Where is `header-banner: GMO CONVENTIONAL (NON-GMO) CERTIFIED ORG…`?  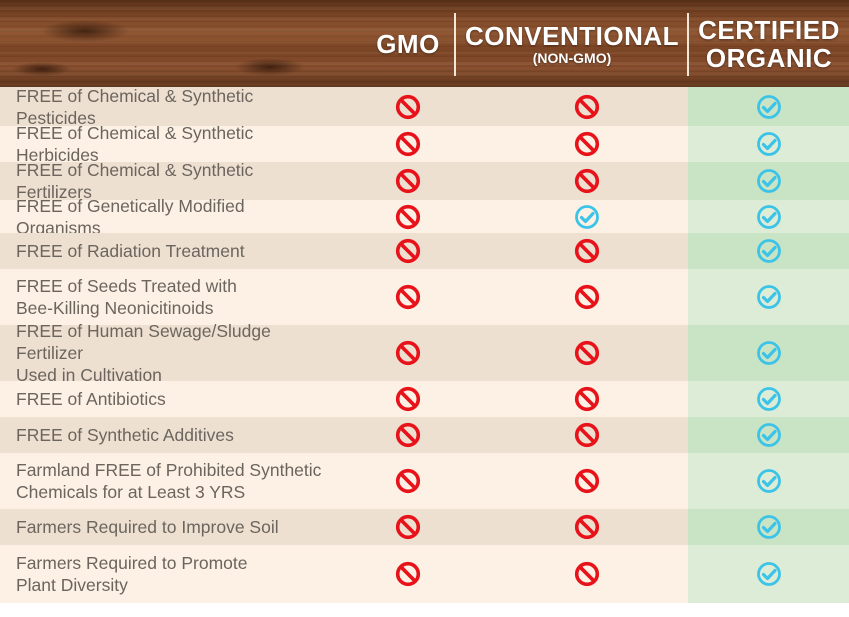 header-banner: GMO CONVENTIONAL (NON-GMO) CERTIFIED ORG… is located at coordinates (424, 43).